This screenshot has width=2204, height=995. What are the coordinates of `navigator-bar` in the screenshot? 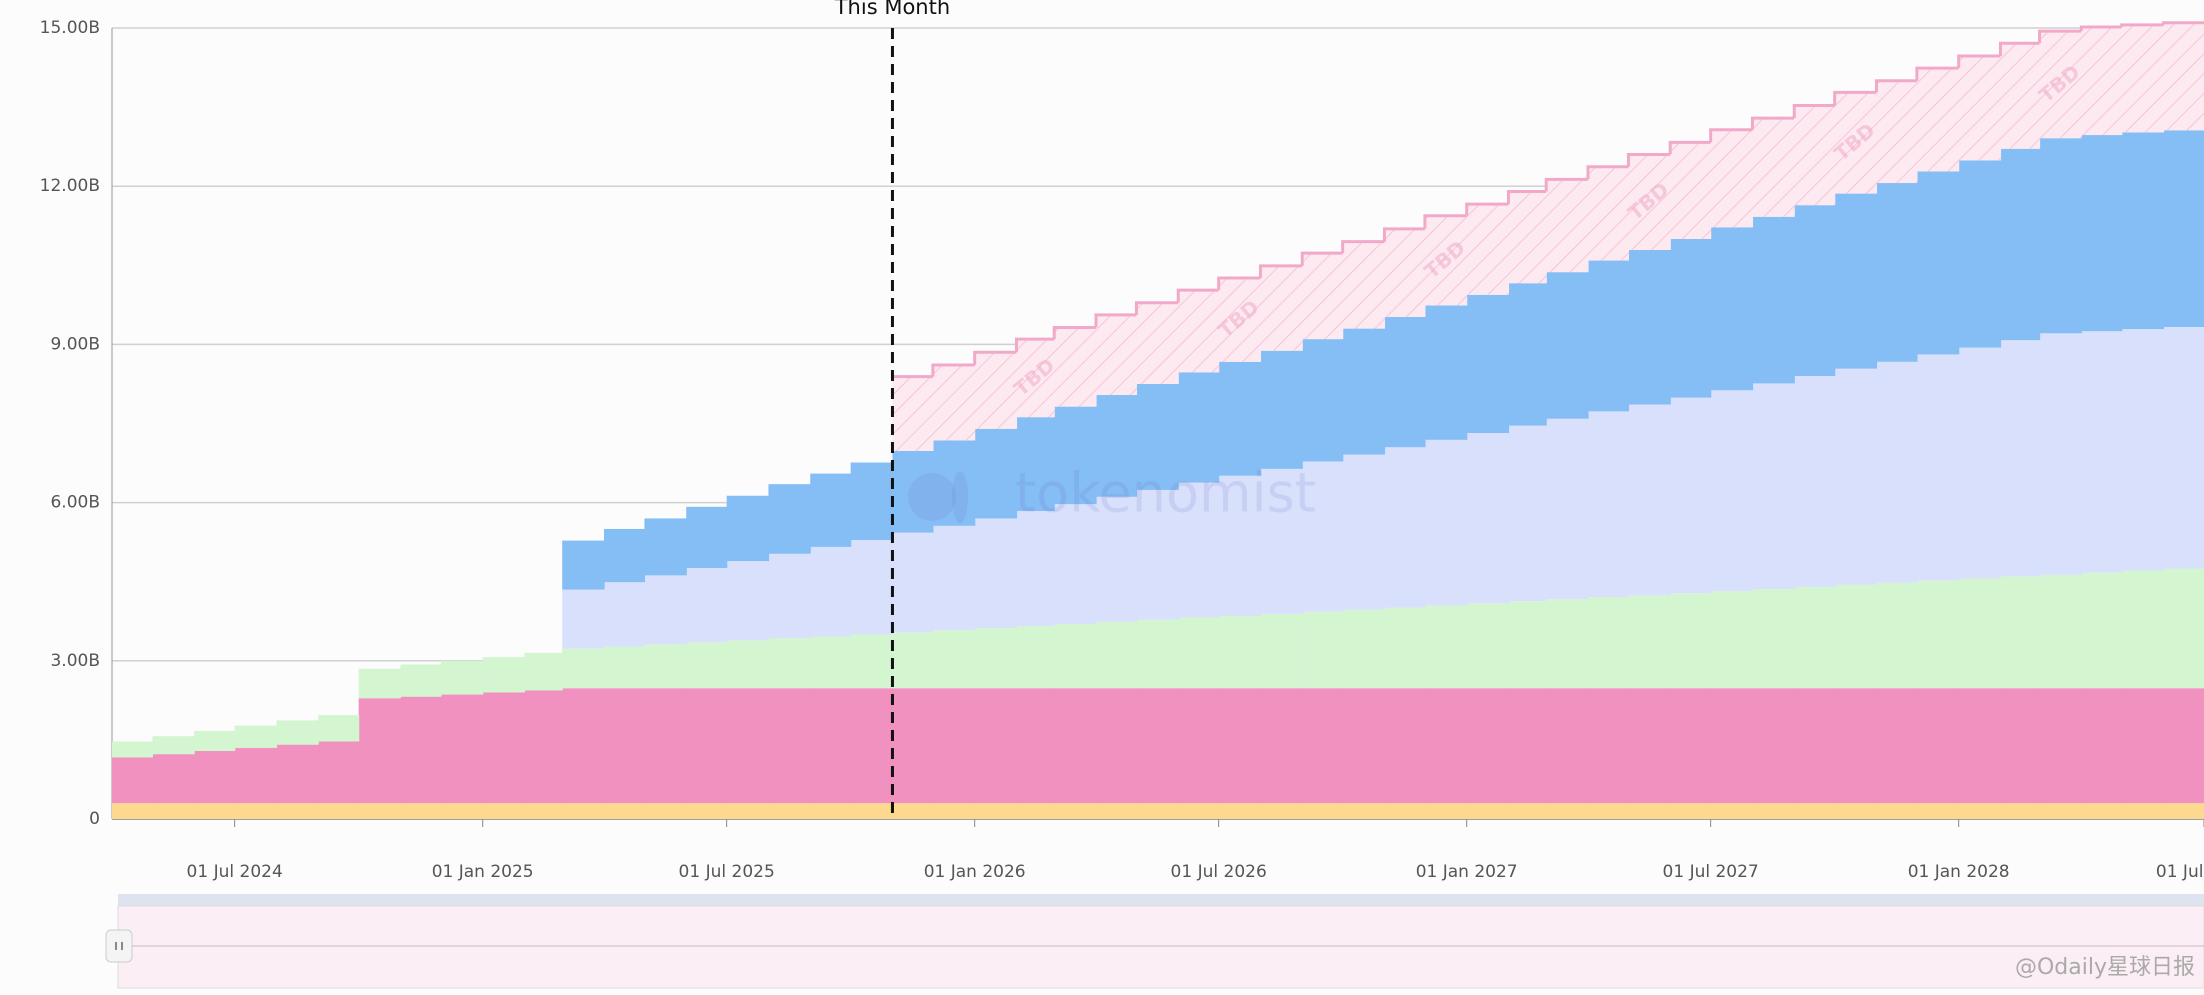 It's located at (1161, 900).